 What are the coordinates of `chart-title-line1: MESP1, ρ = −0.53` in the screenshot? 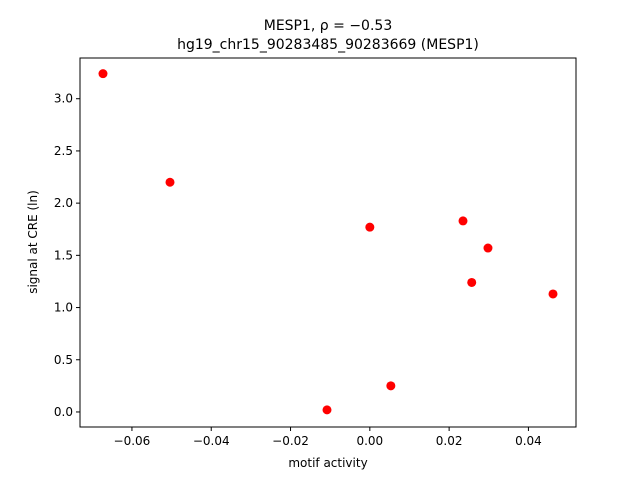 It's located at (328, 26).